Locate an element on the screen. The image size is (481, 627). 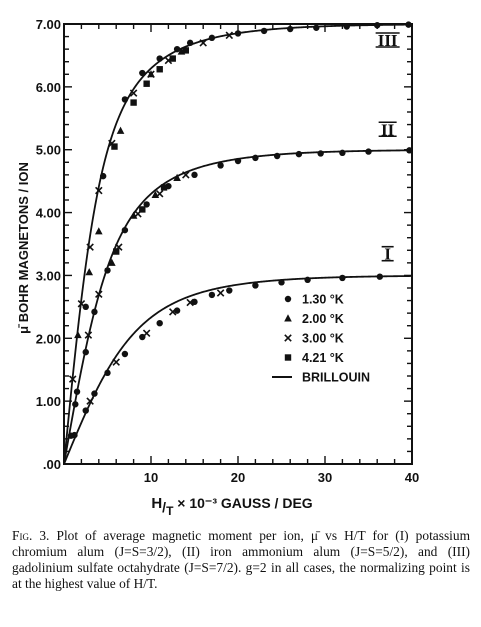
legend-label: BRILLOUIN is located at coordinates (336, 378).